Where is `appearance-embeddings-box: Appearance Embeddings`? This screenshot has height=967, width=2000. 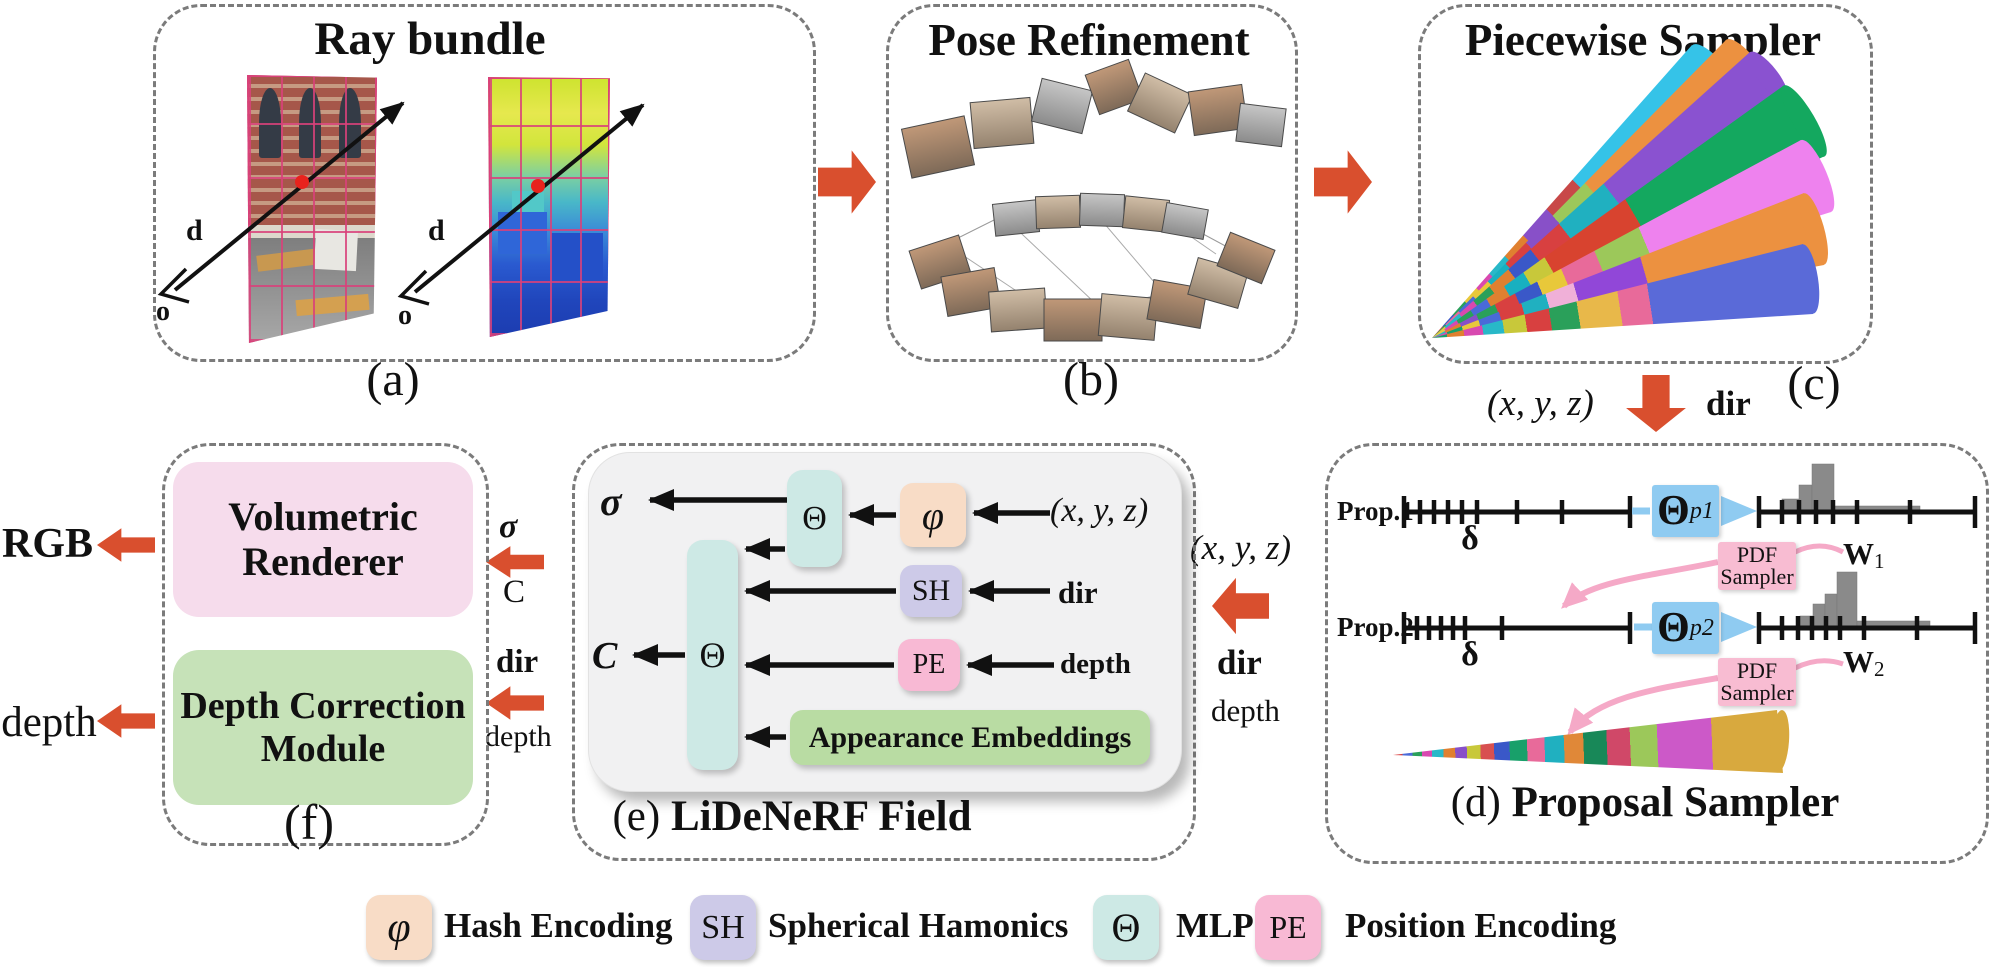 appearance-embeddings-box: Appearance Embeddings is located at coordinates (970, 737).